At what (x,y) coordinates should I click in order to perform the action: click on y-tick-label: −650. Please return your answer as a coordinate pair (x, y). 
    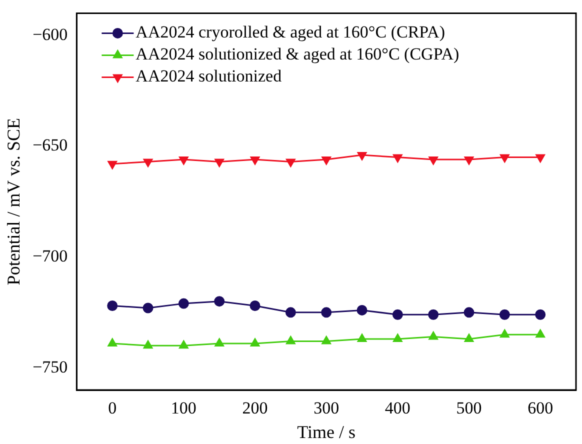
    Looking at the image, I should click on (50, 145).